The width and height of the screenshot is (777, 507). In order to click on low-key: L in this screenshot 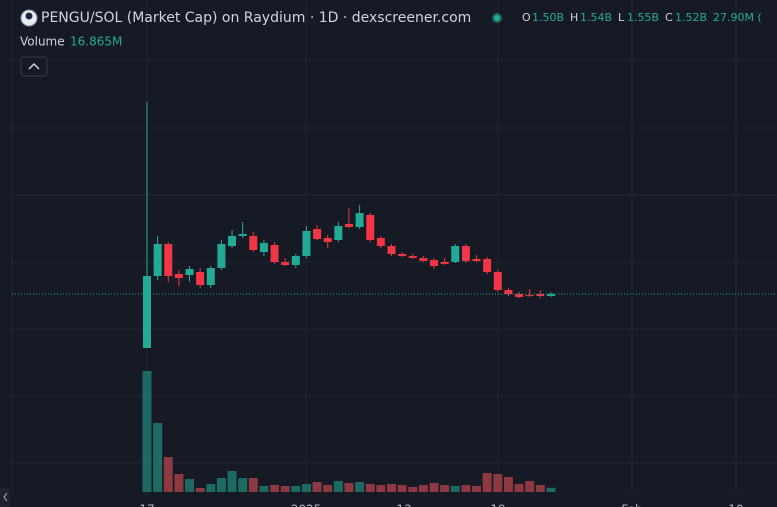, I will do `click(621, 17)`.